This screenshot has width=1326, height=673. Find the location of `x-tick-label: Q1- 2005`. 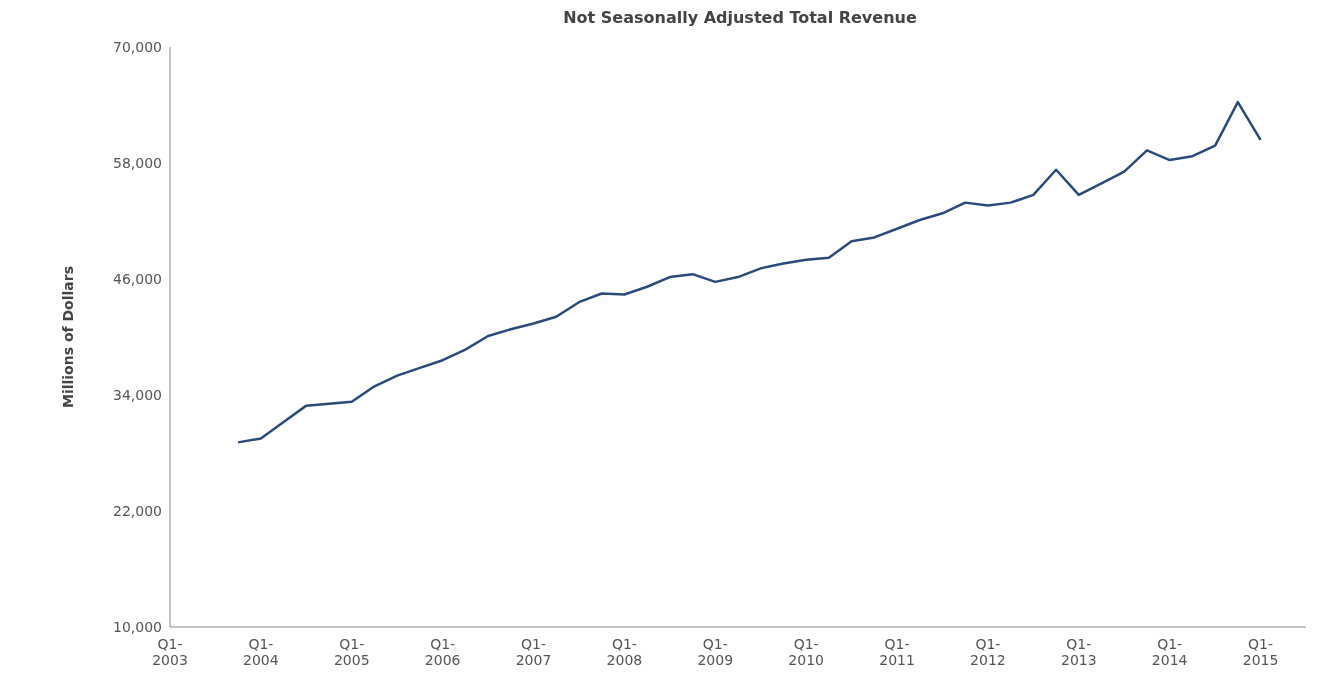

x-tick-label: Q1- 2005 is located at coordinates (351, 652).